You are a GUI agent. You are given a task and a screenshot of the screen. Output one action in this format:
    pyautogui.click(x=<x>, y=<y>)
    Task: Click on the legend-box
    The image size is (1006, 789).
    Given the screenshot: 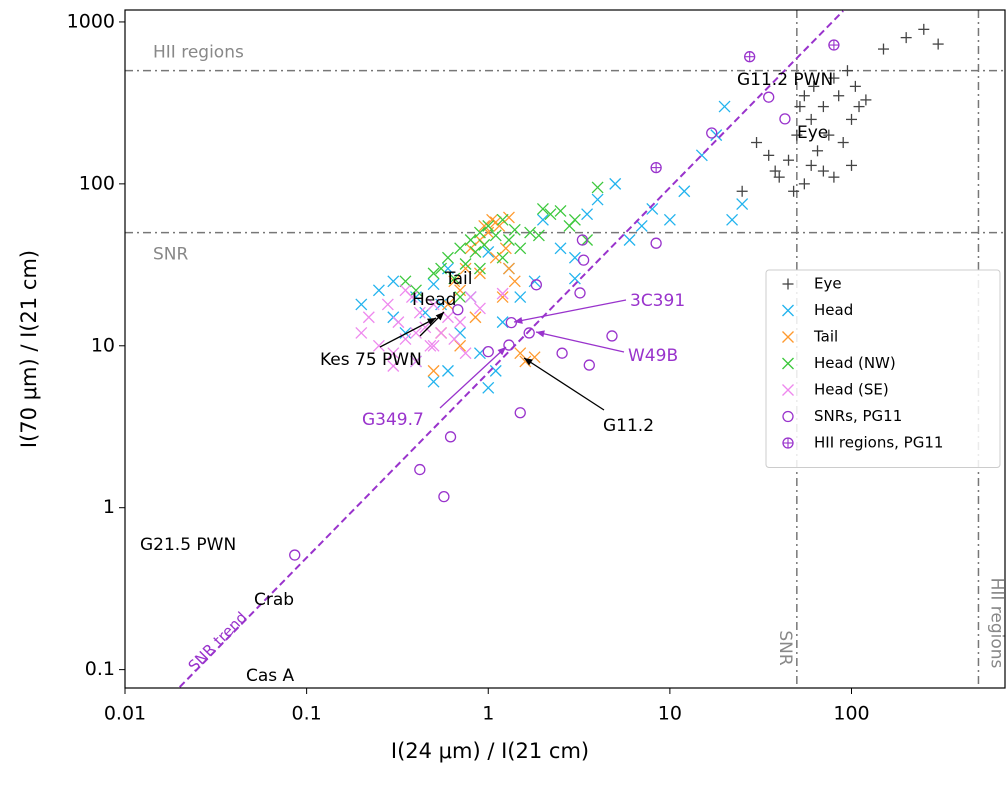 What is the action you would take?
    pyautogui.click(x=883, y=368)
    